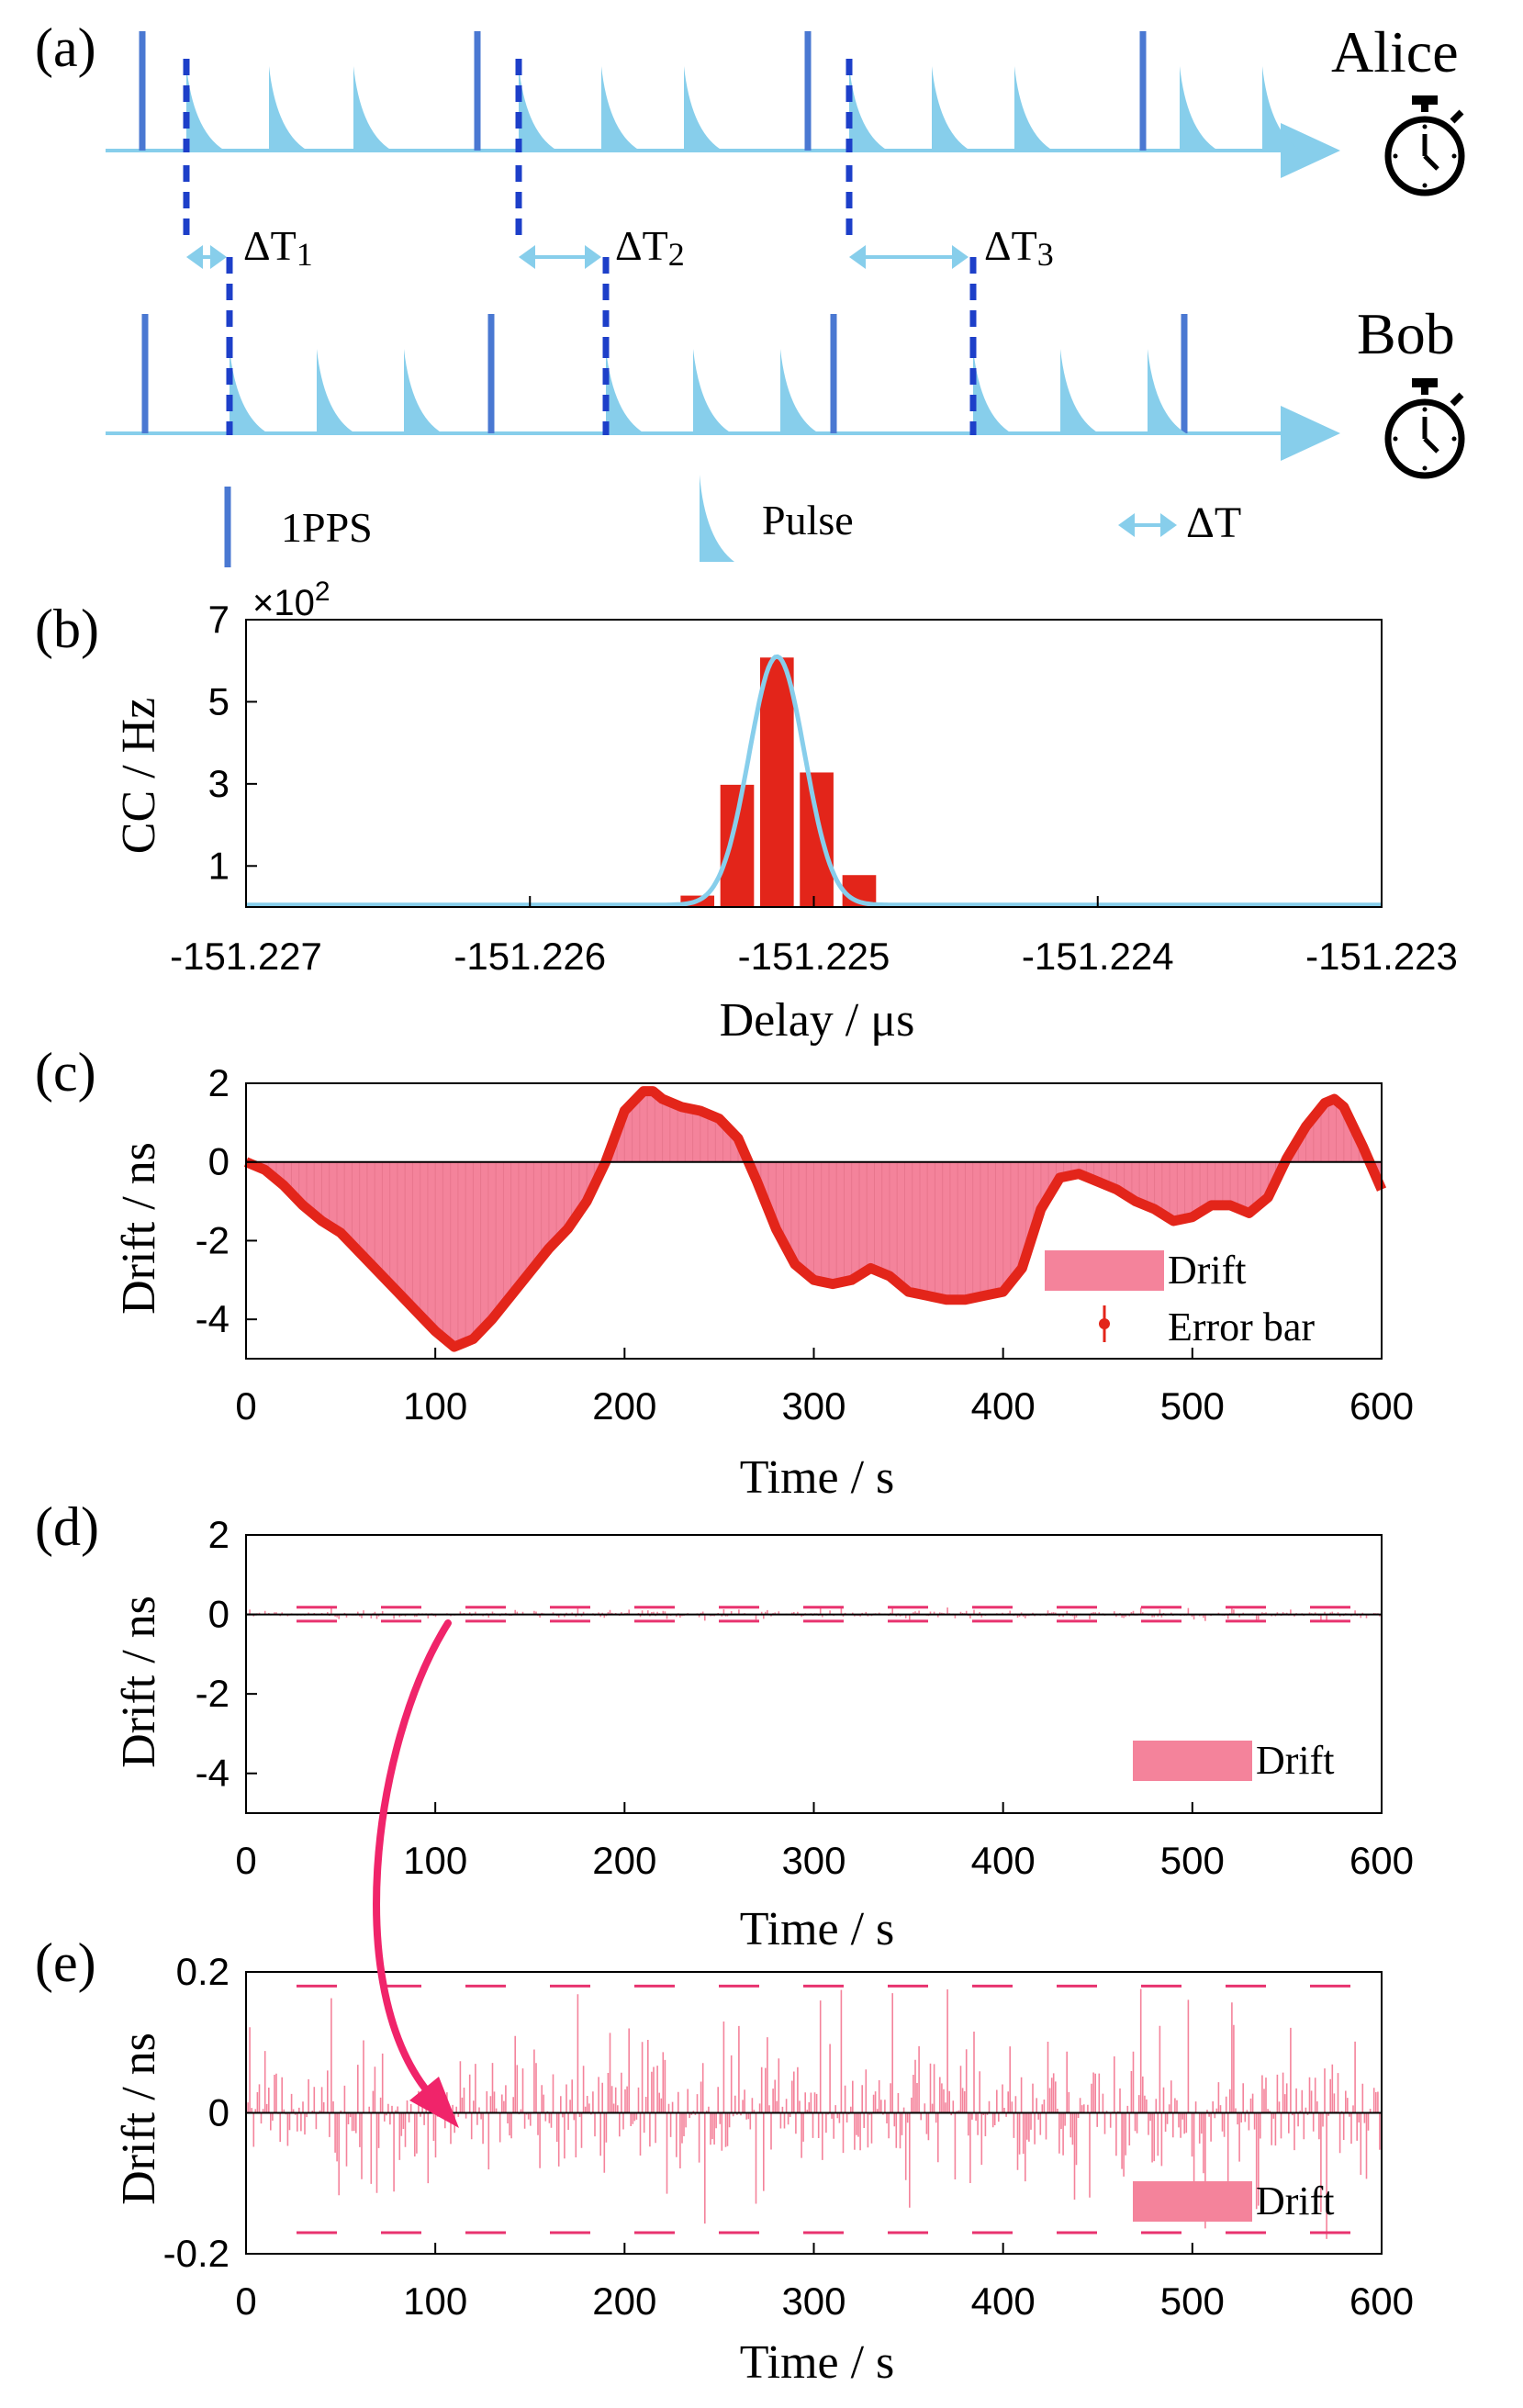 This screenshot has height=2408, width=1523. Describe the element at coordinates (246, 956) in the screenshot. I see `x-tick-label: -151.227` at that location.